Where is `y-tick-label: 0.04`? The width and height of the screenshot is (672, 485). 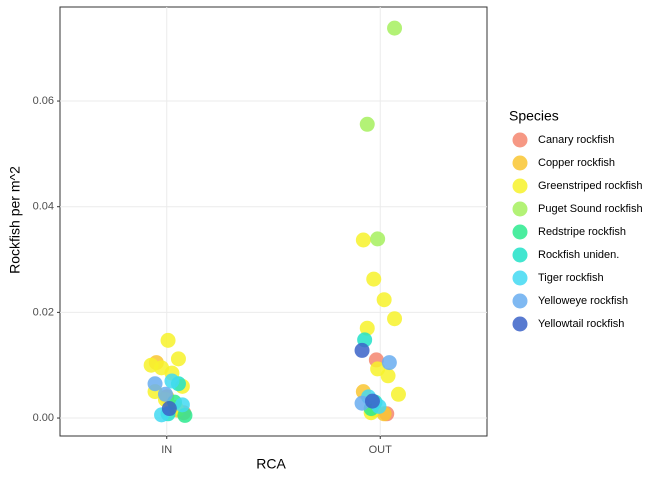
y-tick-label: 0.04 is located at coordinates (43, 207).